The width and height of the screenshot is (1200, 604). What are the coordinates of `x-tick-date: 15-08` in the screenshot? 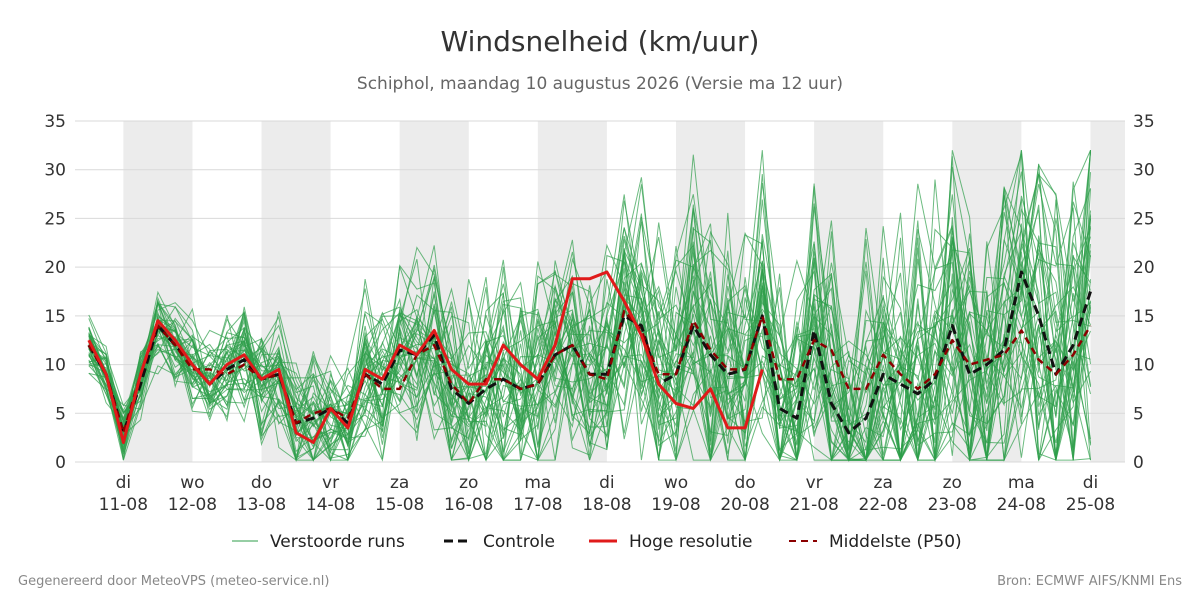 It's located at (399, 505).